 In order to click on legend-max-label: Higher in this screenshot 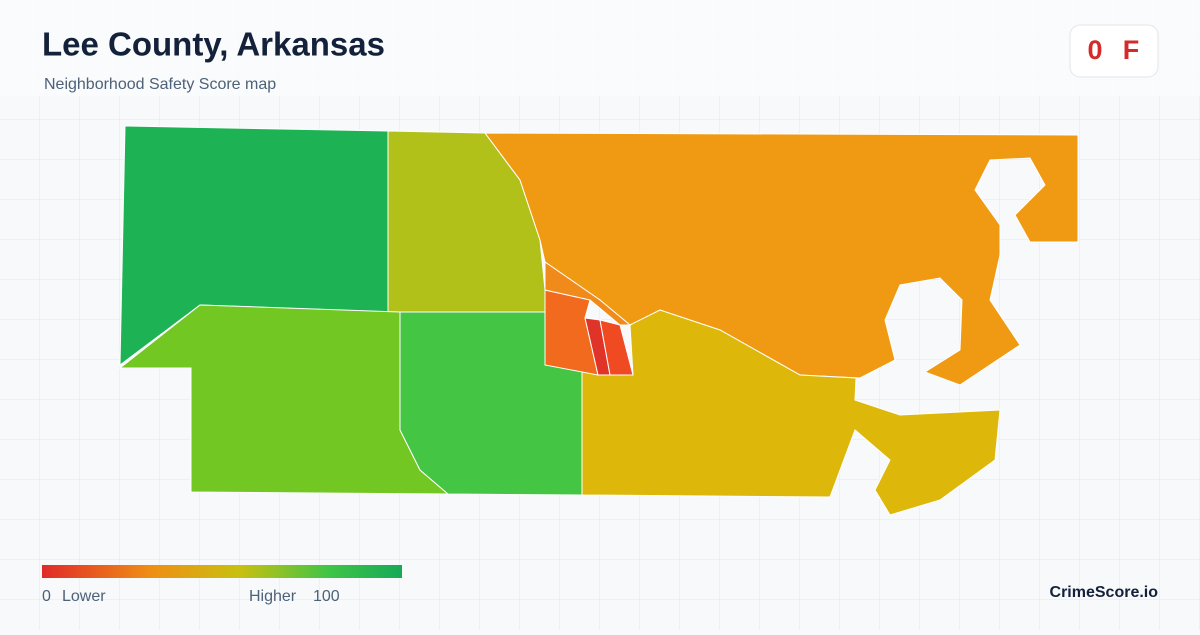, I will do `click(273, 596)`.